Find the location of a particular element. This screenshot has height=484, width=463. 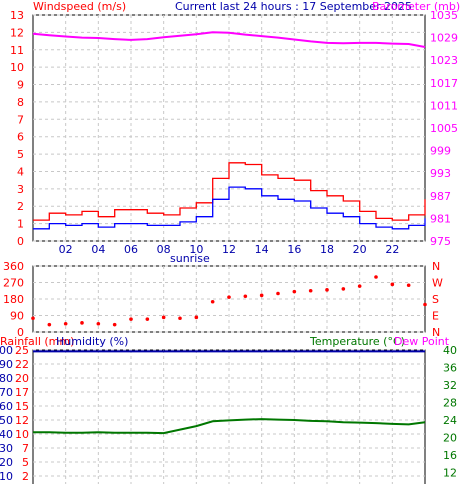

time-x-tick-label: 02 is located at coordinates (66, 249).